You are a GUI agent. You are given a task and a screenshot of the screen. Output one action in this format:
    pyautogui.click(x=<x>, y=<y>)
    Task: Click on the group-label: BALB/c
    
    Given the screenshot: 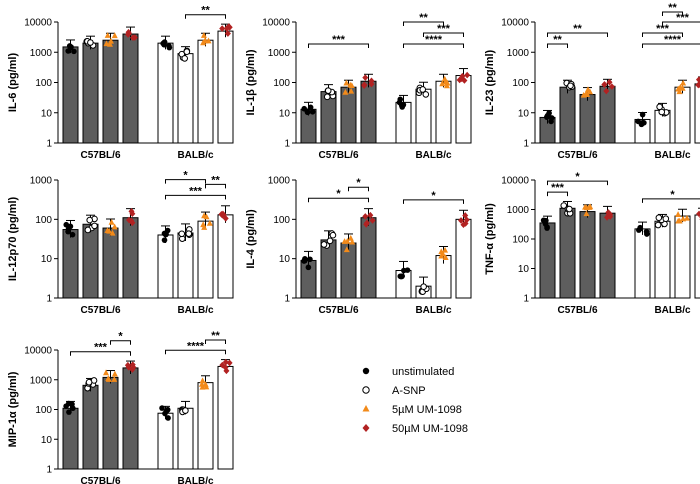 What is the action you would take?
    pyautogui.click(x=433, y=155)
    